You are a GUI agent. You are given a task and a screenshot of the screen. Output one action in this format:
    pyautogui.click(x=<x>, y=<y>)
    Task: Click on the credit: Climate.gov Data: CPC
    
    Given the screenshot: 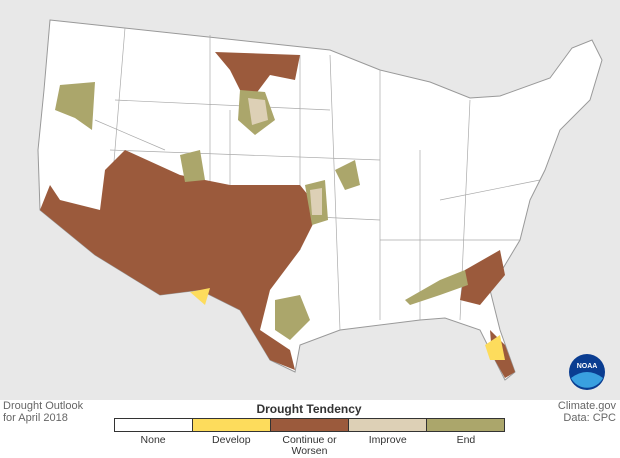 What is the action you would take?
    pyautogui.click(x=587, y=412)
    